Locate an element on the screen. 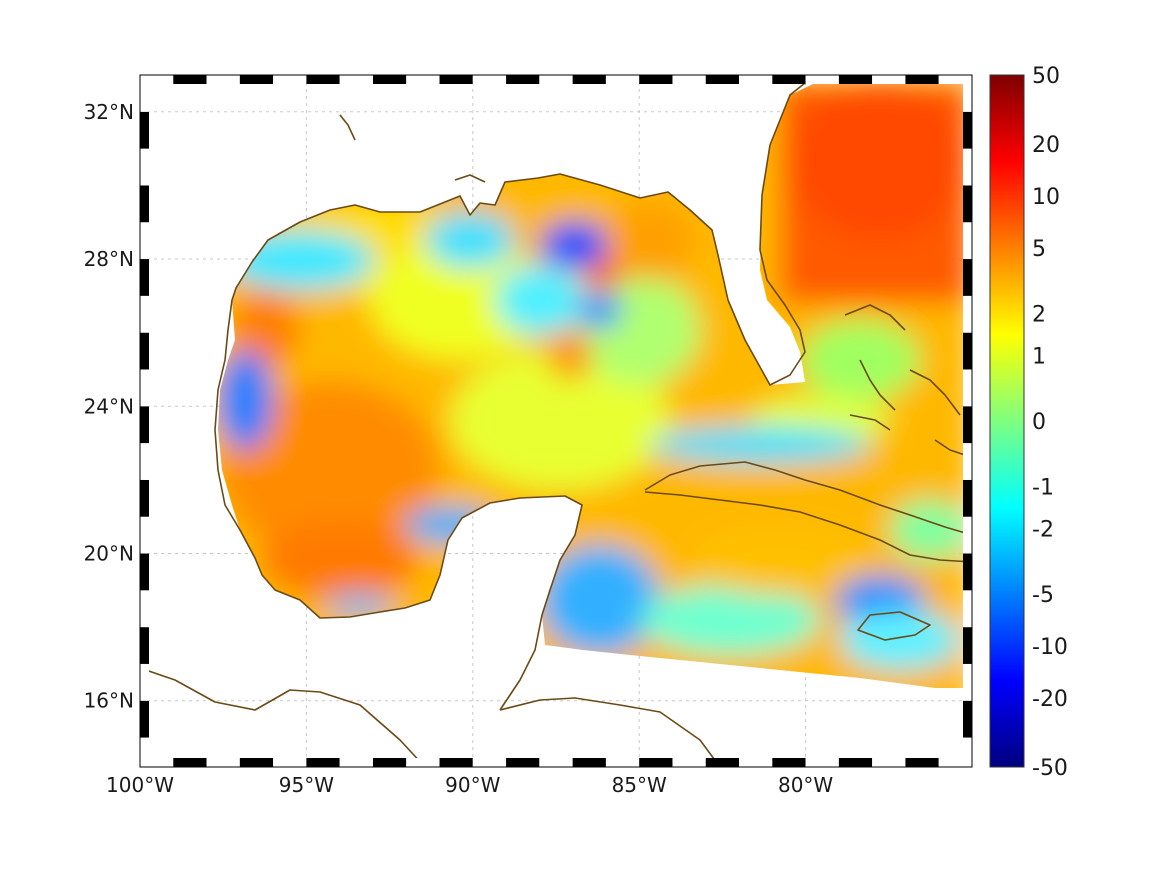 The height and width of the screenshot is (875, 1167). lat-tick-label-0: 32°N is located at coordinates (109, 112).